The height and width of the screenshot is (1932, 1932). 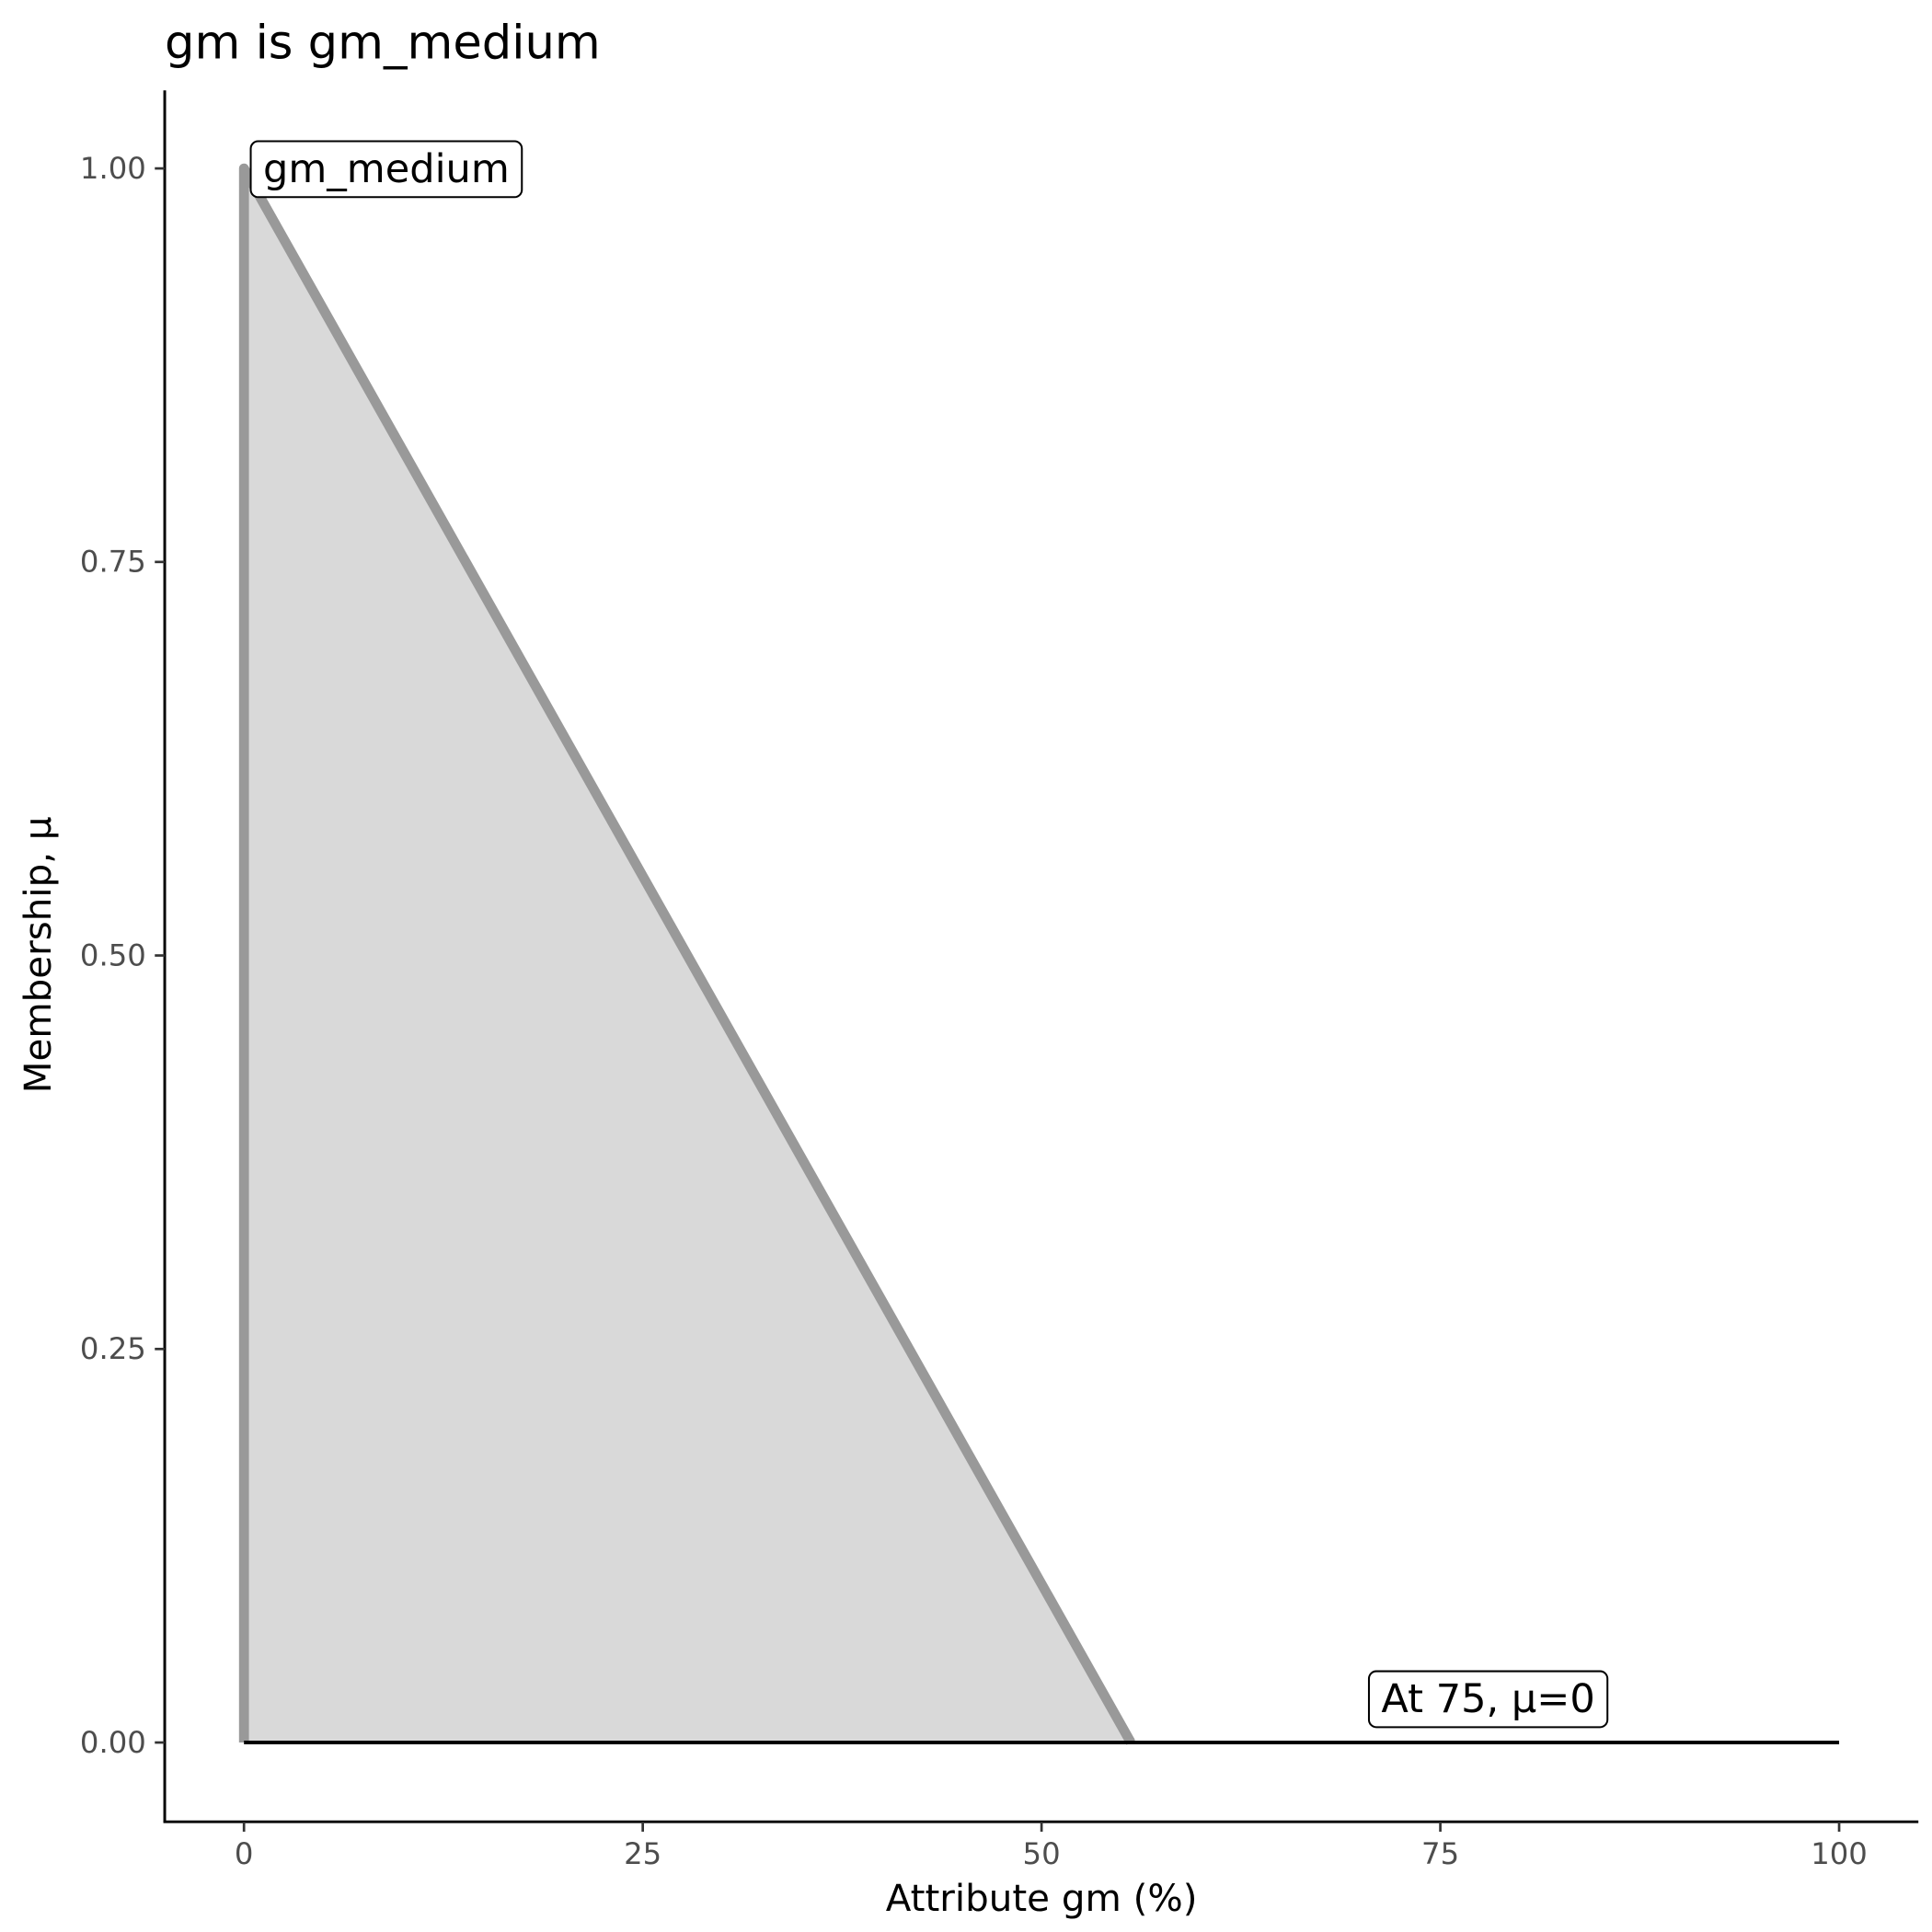 What do you see at coordinates (1839, 1853) in the screenshot?
I see `x-tick-label: 100` at bounding box center [1839, 1853].